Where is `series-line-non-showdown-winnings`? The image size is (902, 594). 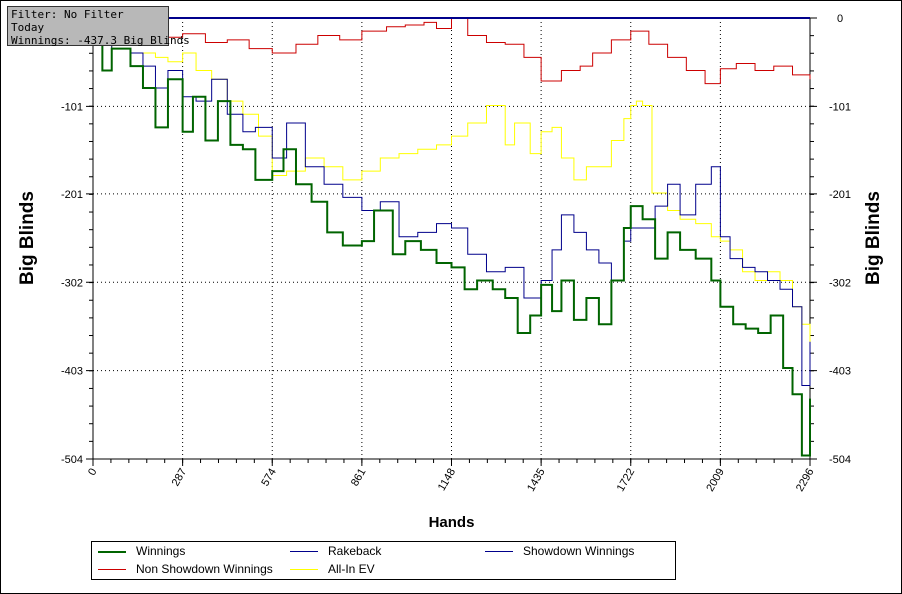 series-line-non-showdown-winnings is located at coordinates (452, 51).